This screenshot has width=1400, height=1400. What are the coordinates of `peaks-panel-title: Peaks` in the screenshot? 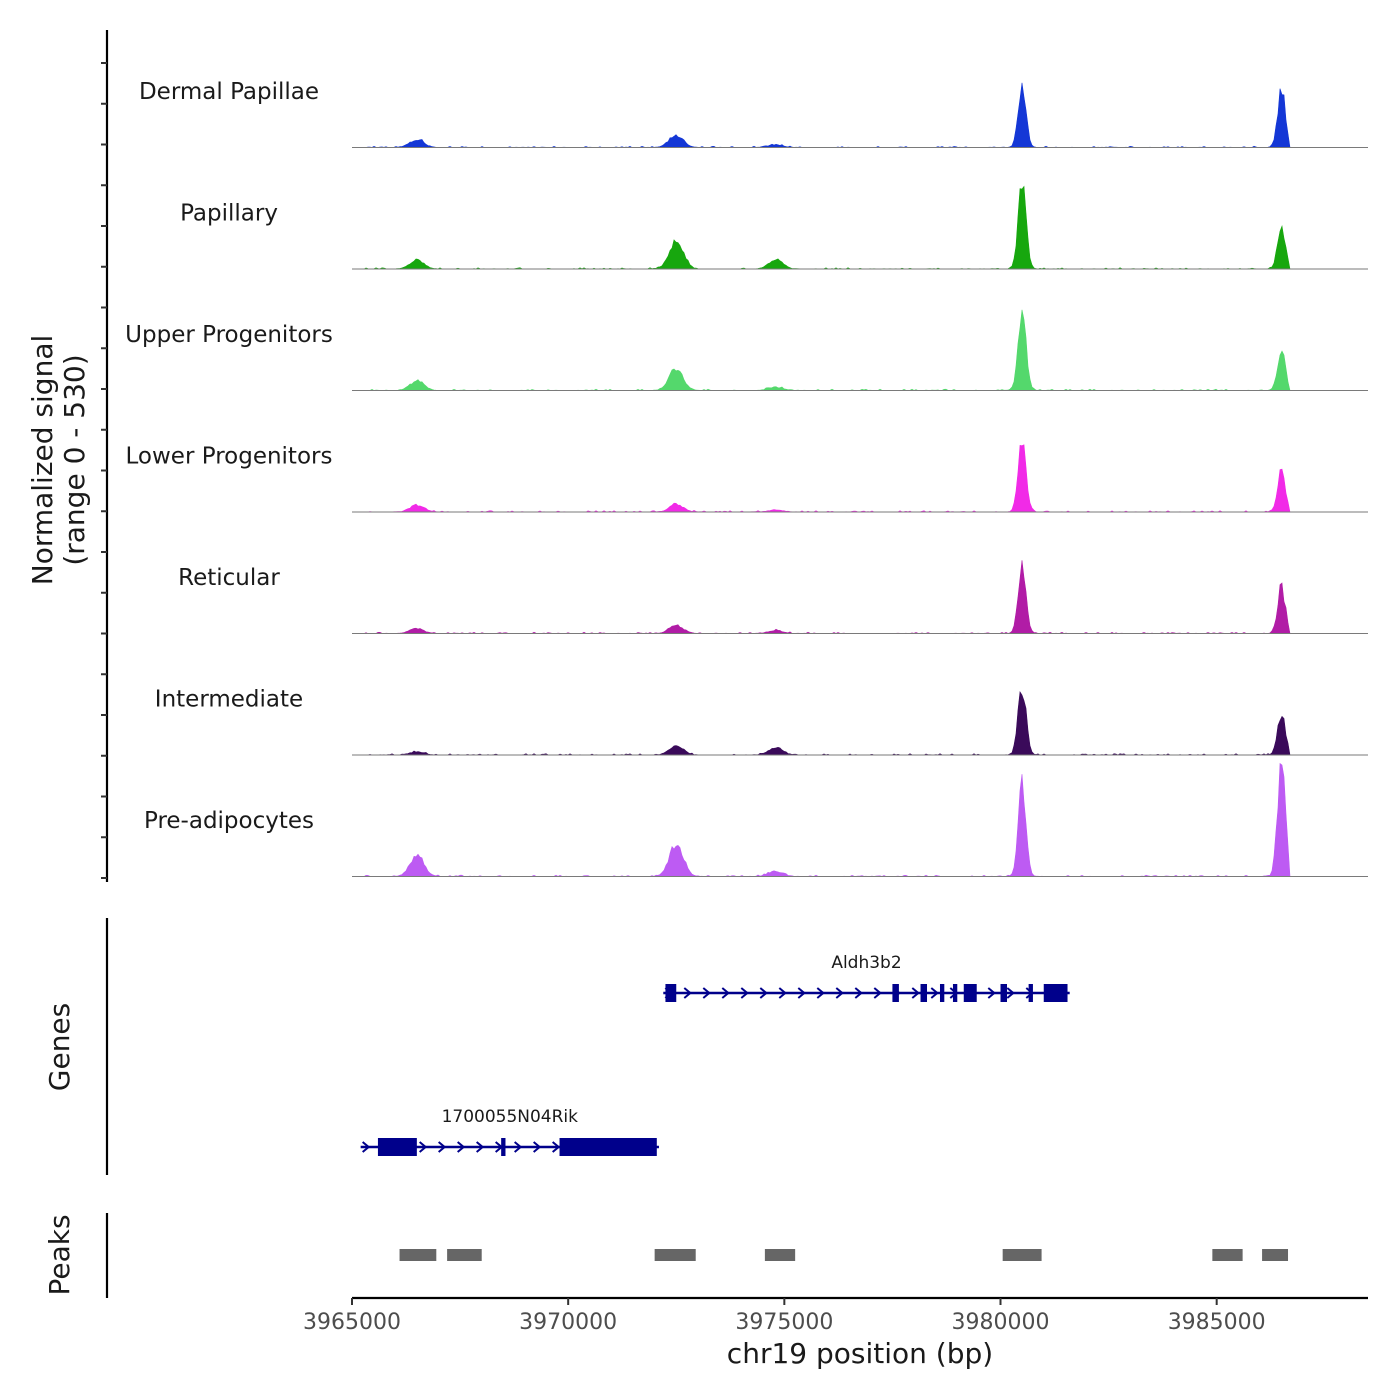 It's located at (59, 1254).